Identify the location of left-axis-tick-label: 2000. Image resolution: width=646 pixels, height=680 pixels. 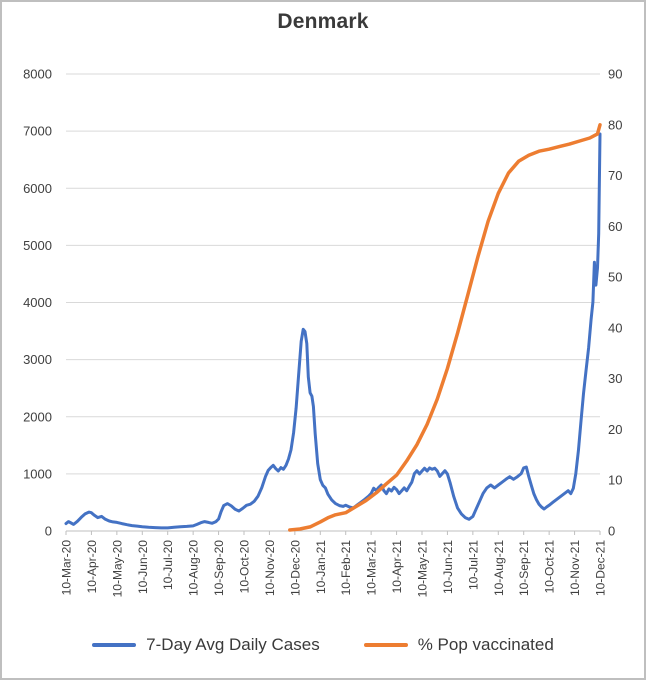
(37, 416).